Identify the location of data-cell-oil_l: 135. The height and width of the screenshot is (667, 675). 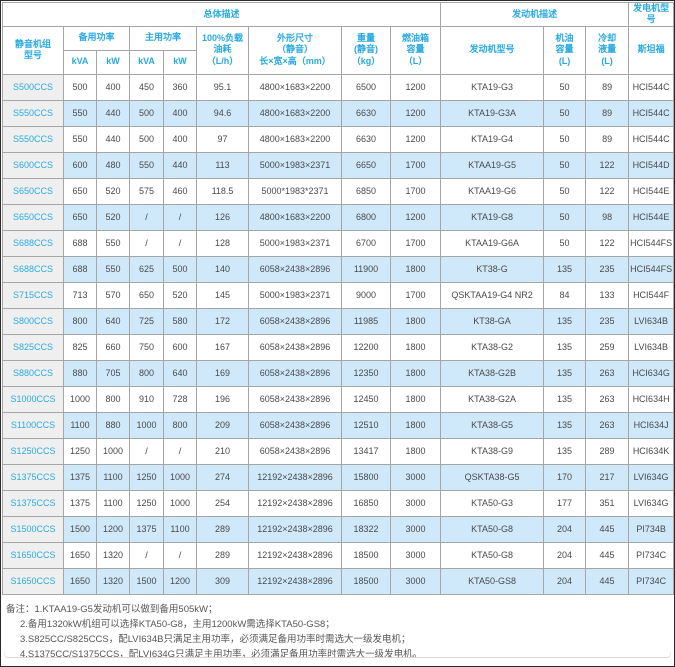
(565, 321).